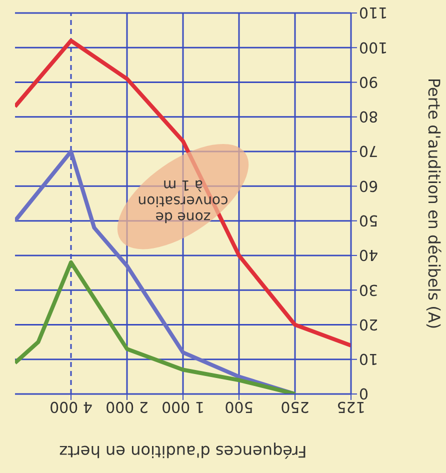 The image size is (446, 473). What do you see at coordinates (71, 407) in the screenshot?
I see `x-tick-label: 4 000` at bounding box center [71, 407].